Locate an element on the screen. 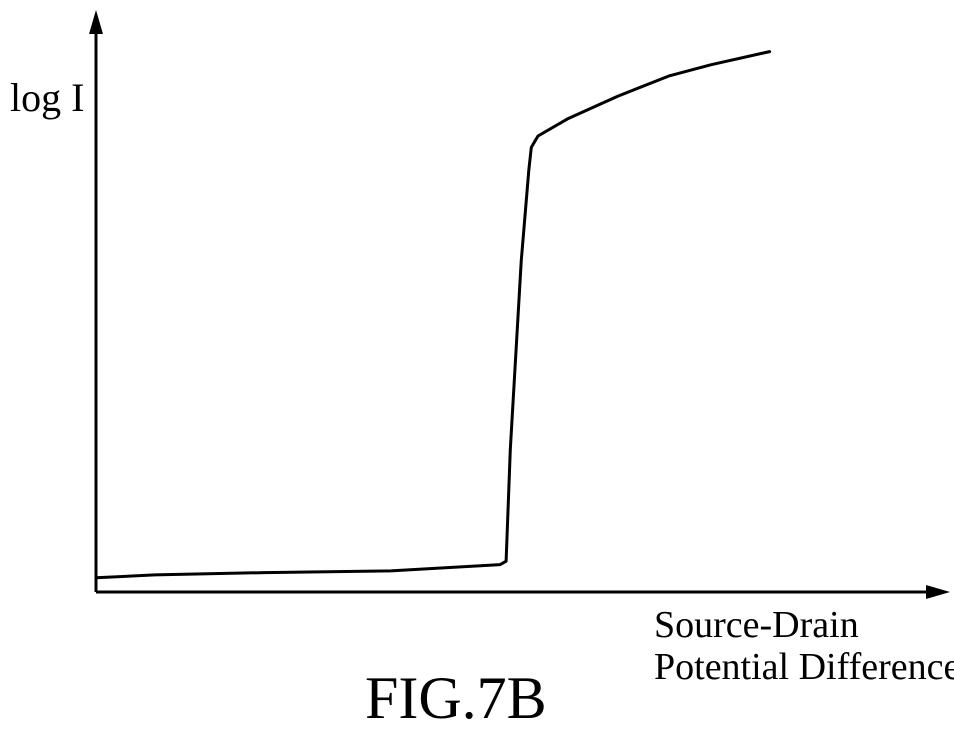  x-axis-arrowhead is located at coordinates (938, 592).